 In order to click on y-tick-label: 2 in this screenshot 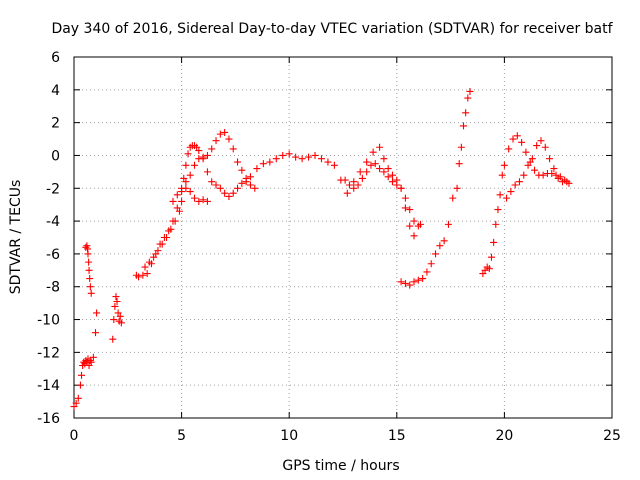, I will do `click(55, 124)`.